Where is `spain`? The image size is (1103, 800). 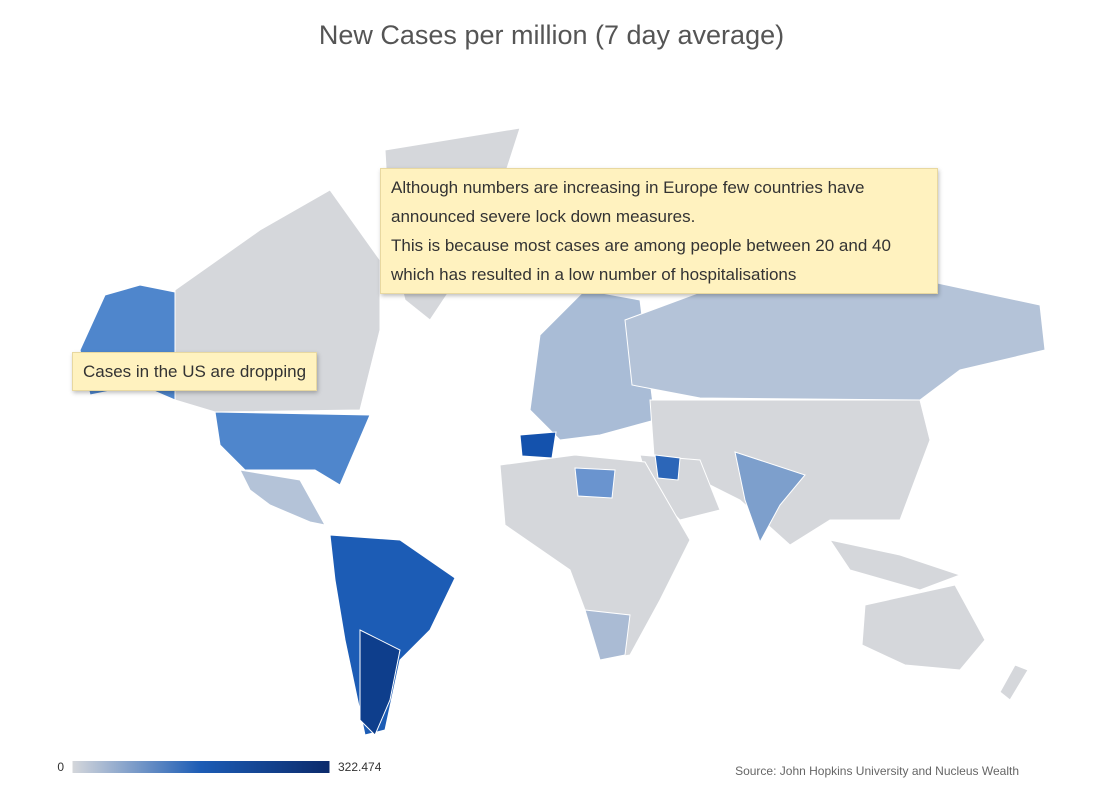
spain is located at coordinates (538, 445).